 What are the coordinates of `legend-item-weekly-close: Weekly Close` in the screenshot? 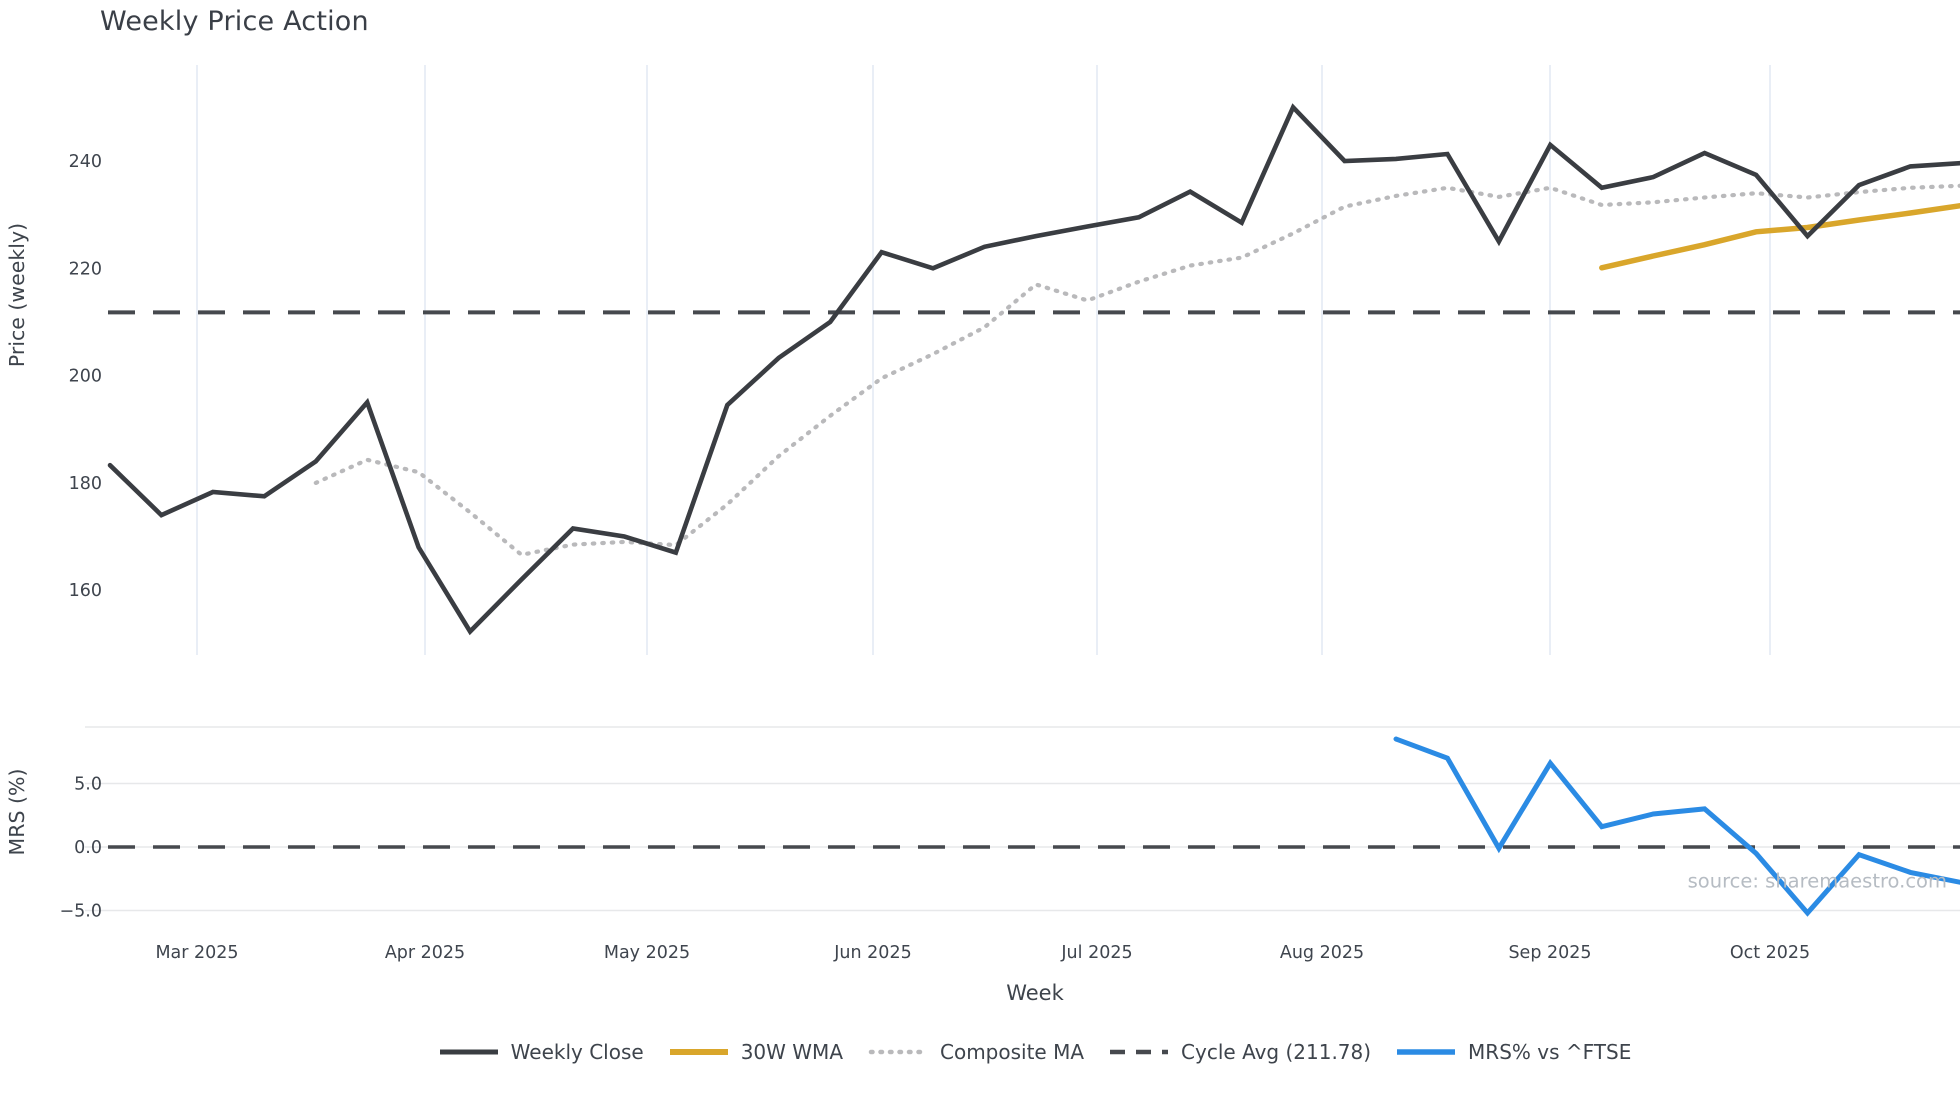 It's located at (541, 1052).